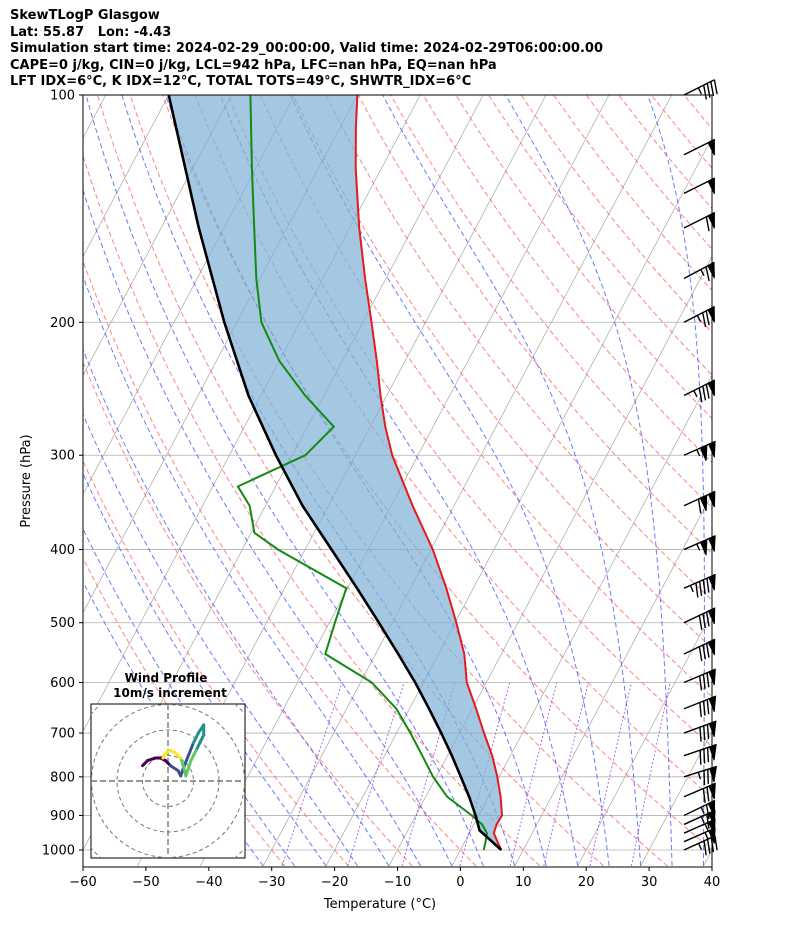  Describe the element at coordinates (649, 882) in the screenshot. I see `x-tick-label: 30` at that location.